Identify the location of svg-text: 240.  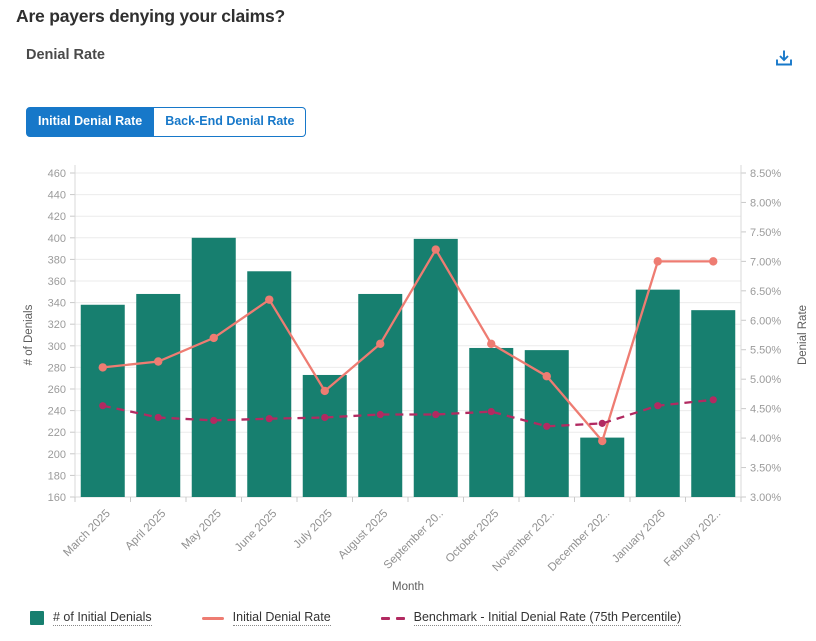
(57, 412).